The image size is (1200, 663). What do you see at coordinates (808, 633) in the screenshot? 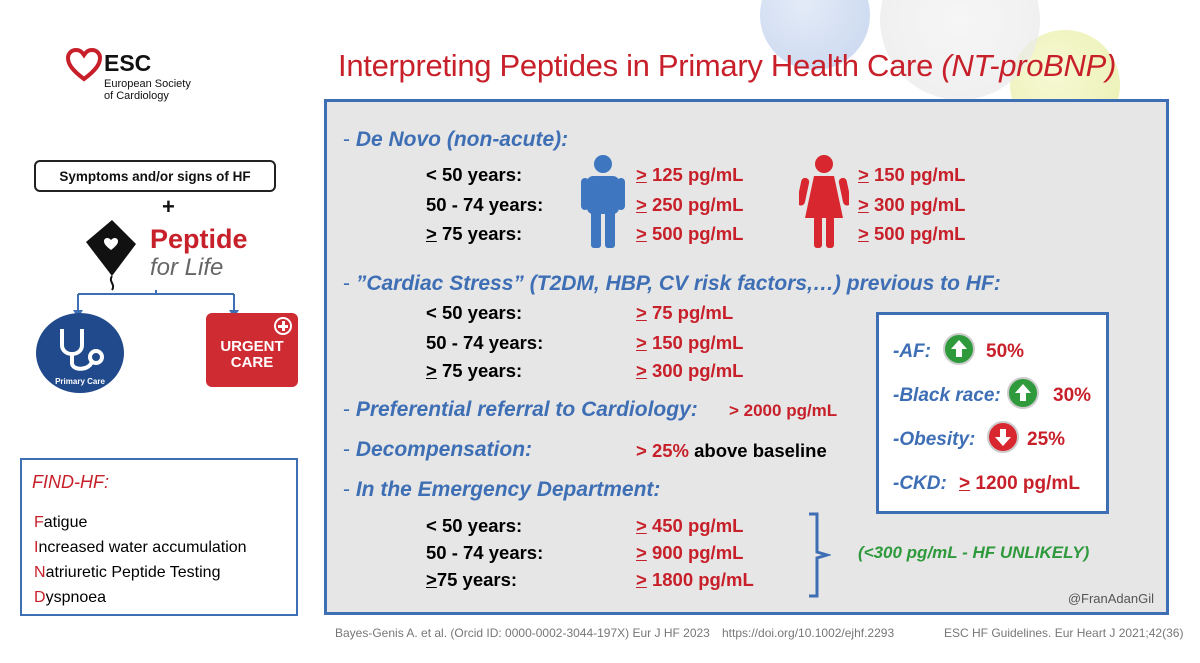
I see `footer-ref-2: https://doi.org/10.1002/ejhf.2293` at bounding box center [808, 633].